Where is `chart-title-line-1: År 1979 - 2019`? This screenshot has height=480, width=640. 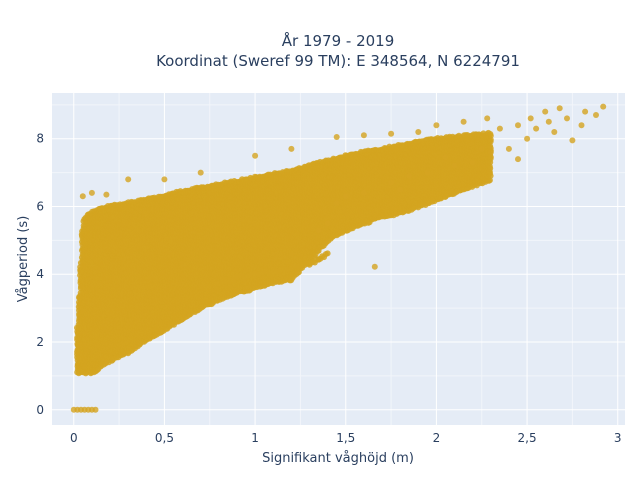
chart-title-line-1: År 1979 - 2019 is located at coordinates (338, 40).